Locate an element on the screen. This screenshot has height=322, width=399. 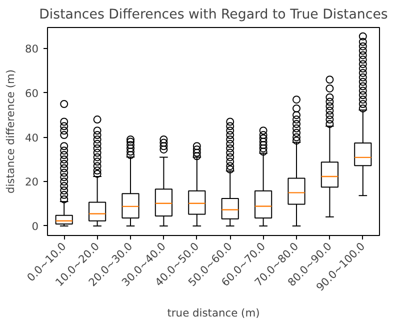
chart-title: Distances Differences with Regard to True Distances is located at coordinates (213, 15).